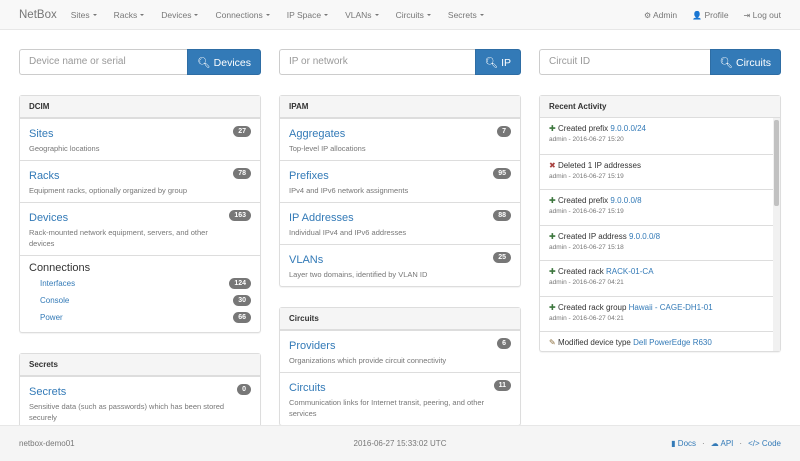 The image size is (800, 461). What do you see at coordinates (684, 443) in the screenshot?
I see `footer-docs-link: ▮ Docs` at bounding box center [684, 443].